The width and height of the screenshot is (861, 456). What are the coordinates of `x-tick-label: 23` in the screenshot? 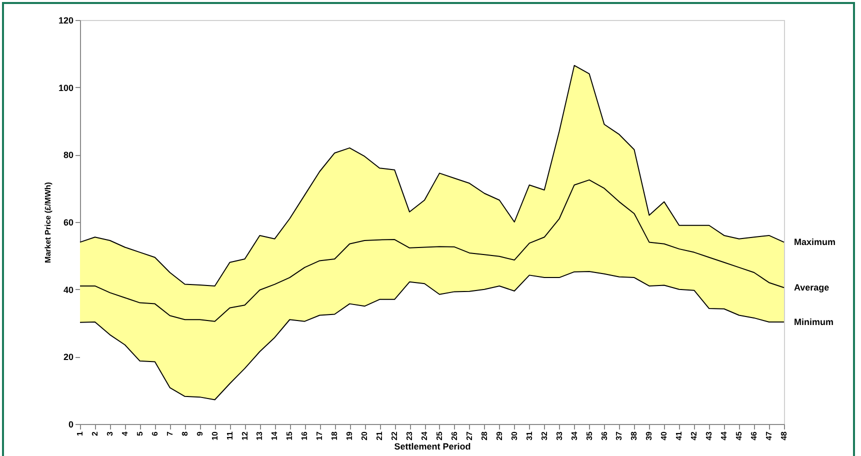 It's located at (409, 435).